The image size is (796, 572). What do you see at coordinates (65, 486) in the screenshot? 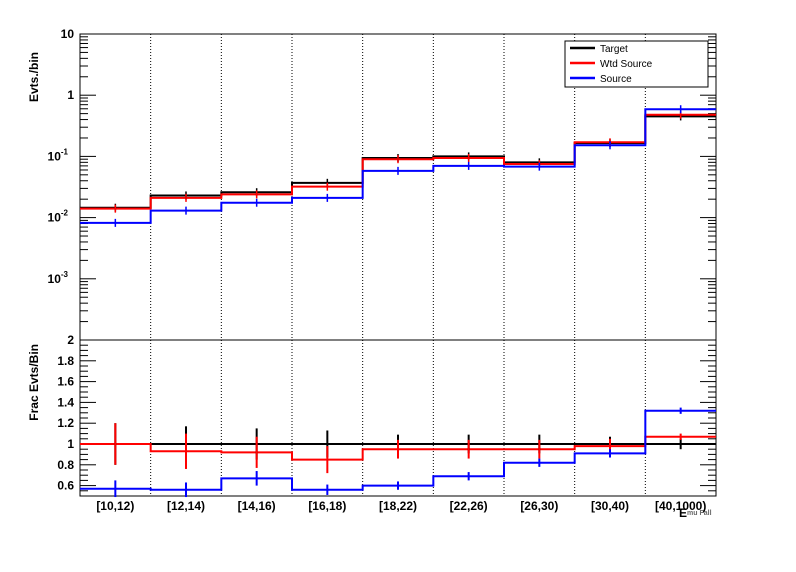
I see `bottom-y-tick-label: 0.6` at bounding box center [65, 486].